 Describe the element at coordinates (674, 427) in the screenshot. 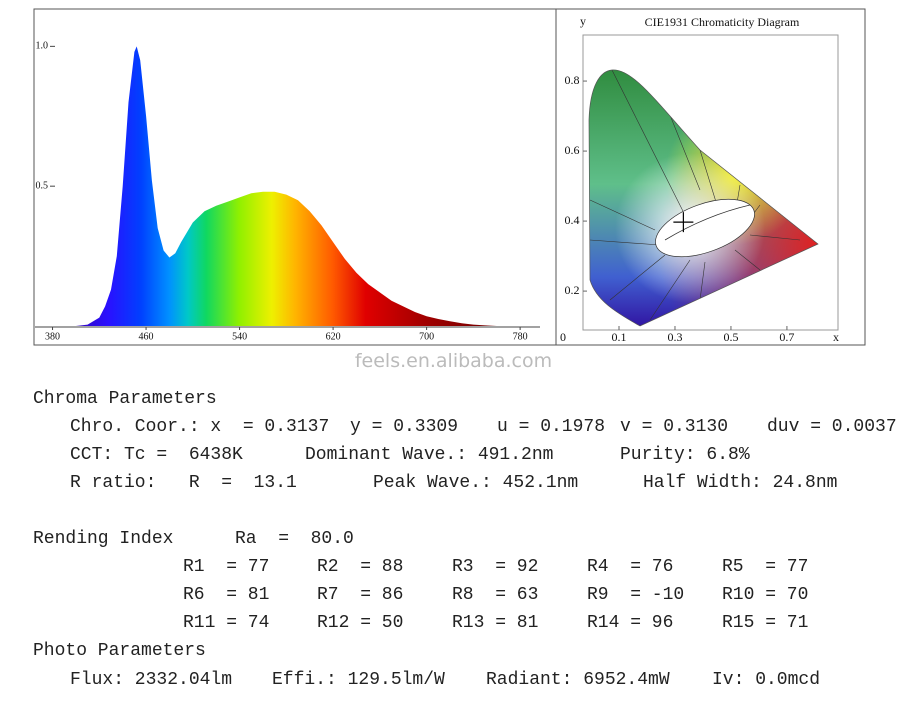

I see `parameter: v = 0.3130` at that location.